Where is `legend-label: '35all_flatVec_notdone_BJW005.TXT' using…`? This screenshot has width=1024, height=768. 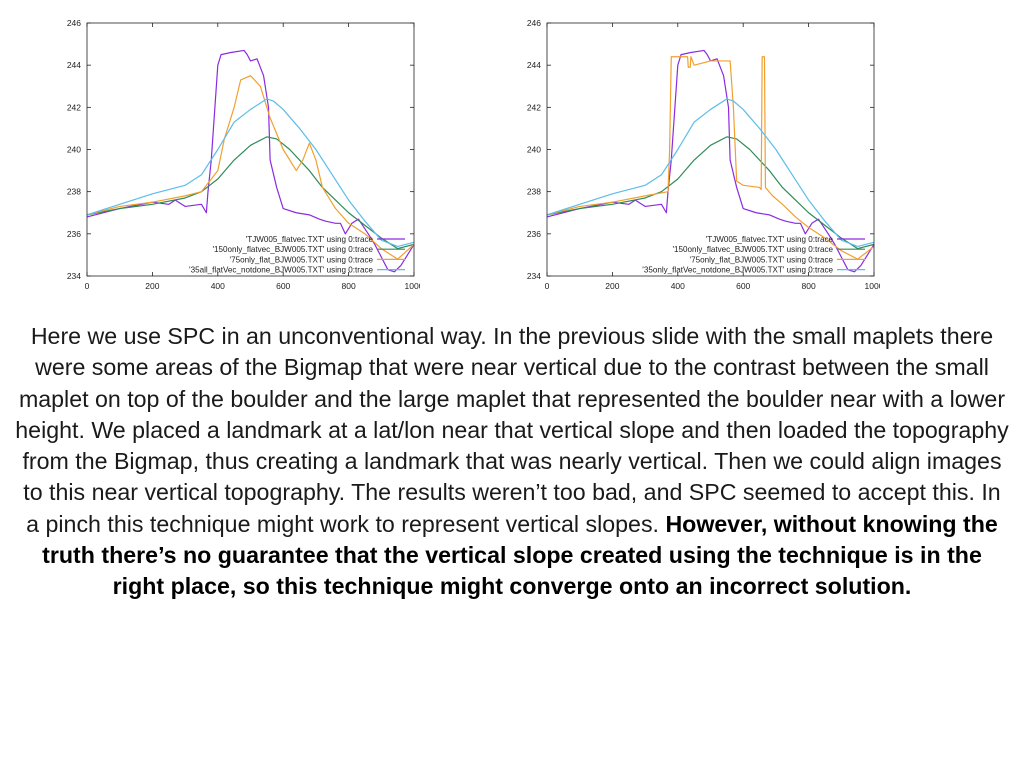
legend-label: '35all_flatVec_notdone_BJW005.TXT' using… is located at coordinates (281, 270).